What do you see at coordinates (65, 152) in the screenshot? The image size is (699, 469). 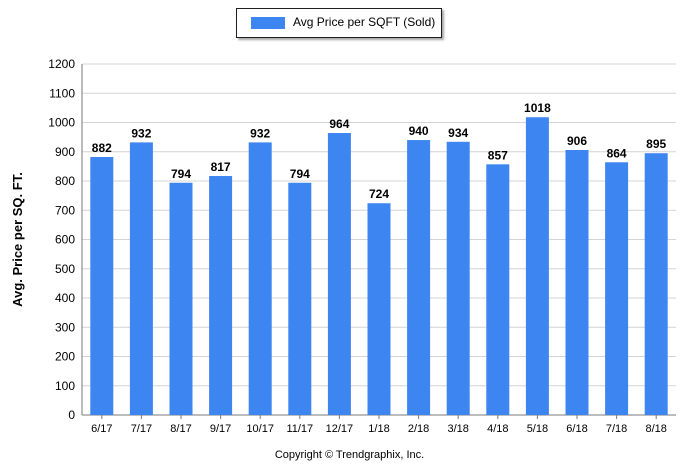 I see `y-tick-label: 900` at bounding box center [65, 152].